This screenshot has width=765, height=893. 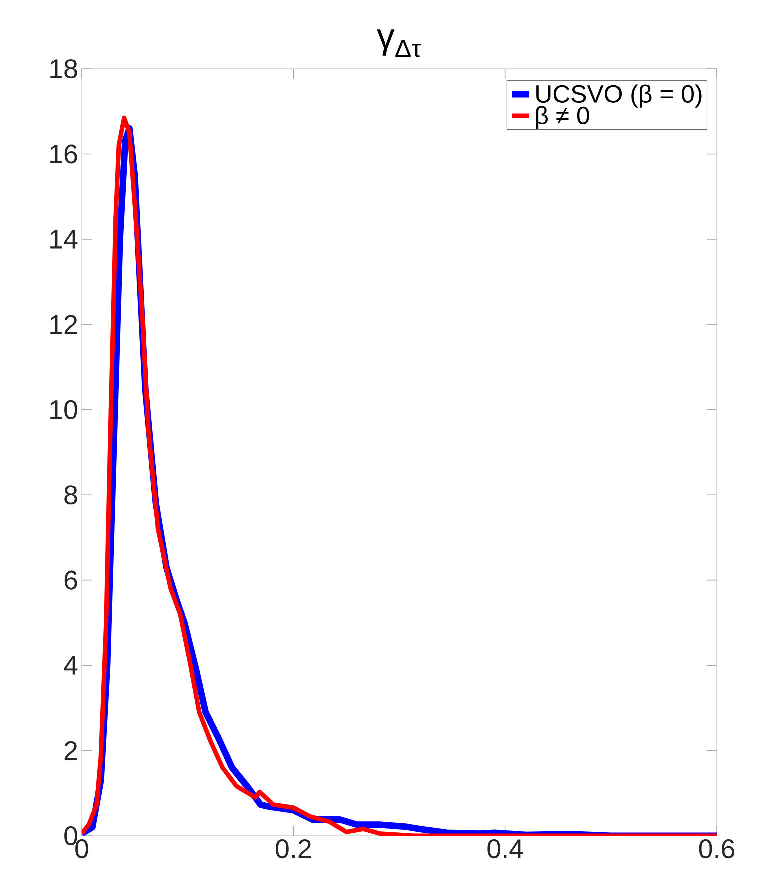 I want to click on y-tick-label: 8, so click(x=71, y=495).